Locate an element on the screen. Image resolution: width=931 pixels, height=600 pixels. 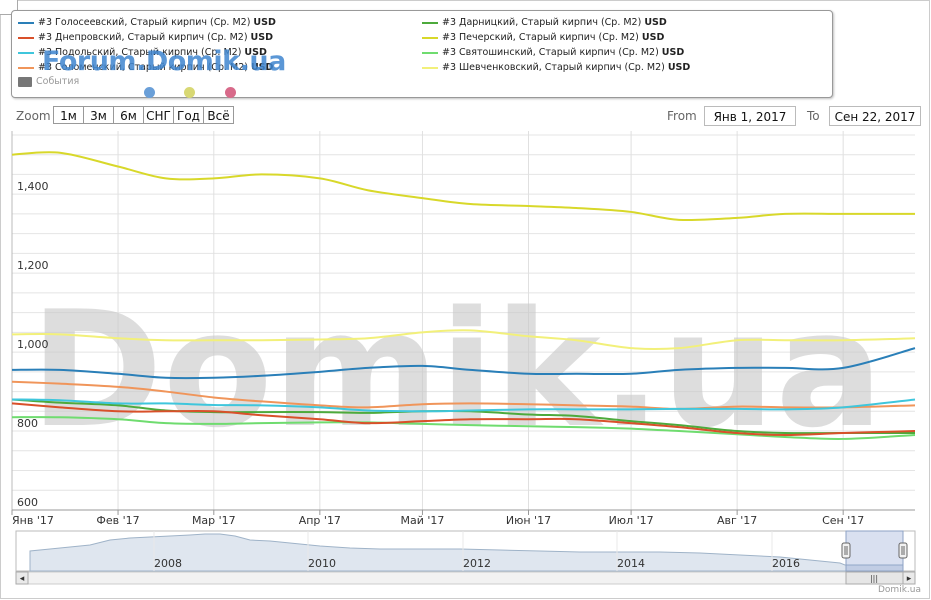
legend-label: #3 Святошинский, Старый кирпич (Ср. M2) is located at coordinates (550, 52).